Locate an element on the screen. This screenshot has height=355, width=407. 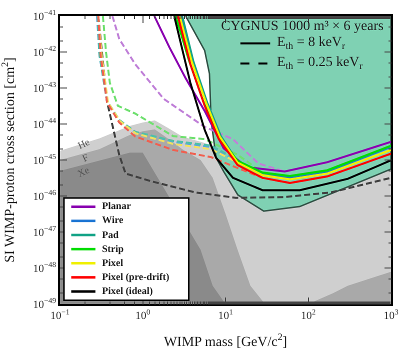
legend-label: Planar is located at coordinates (117, 206).